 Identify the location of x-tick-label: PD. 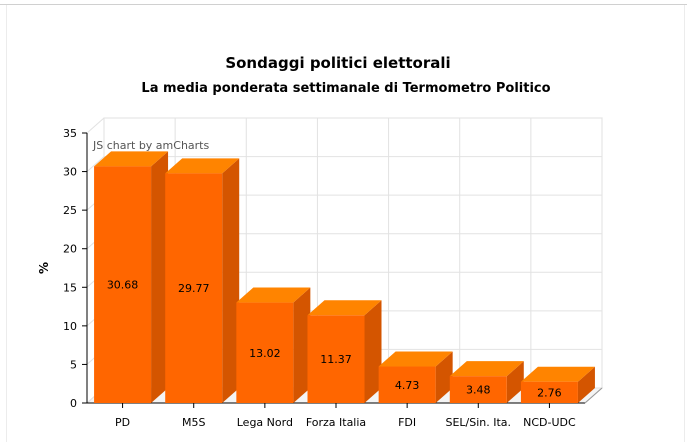
(122, 422).